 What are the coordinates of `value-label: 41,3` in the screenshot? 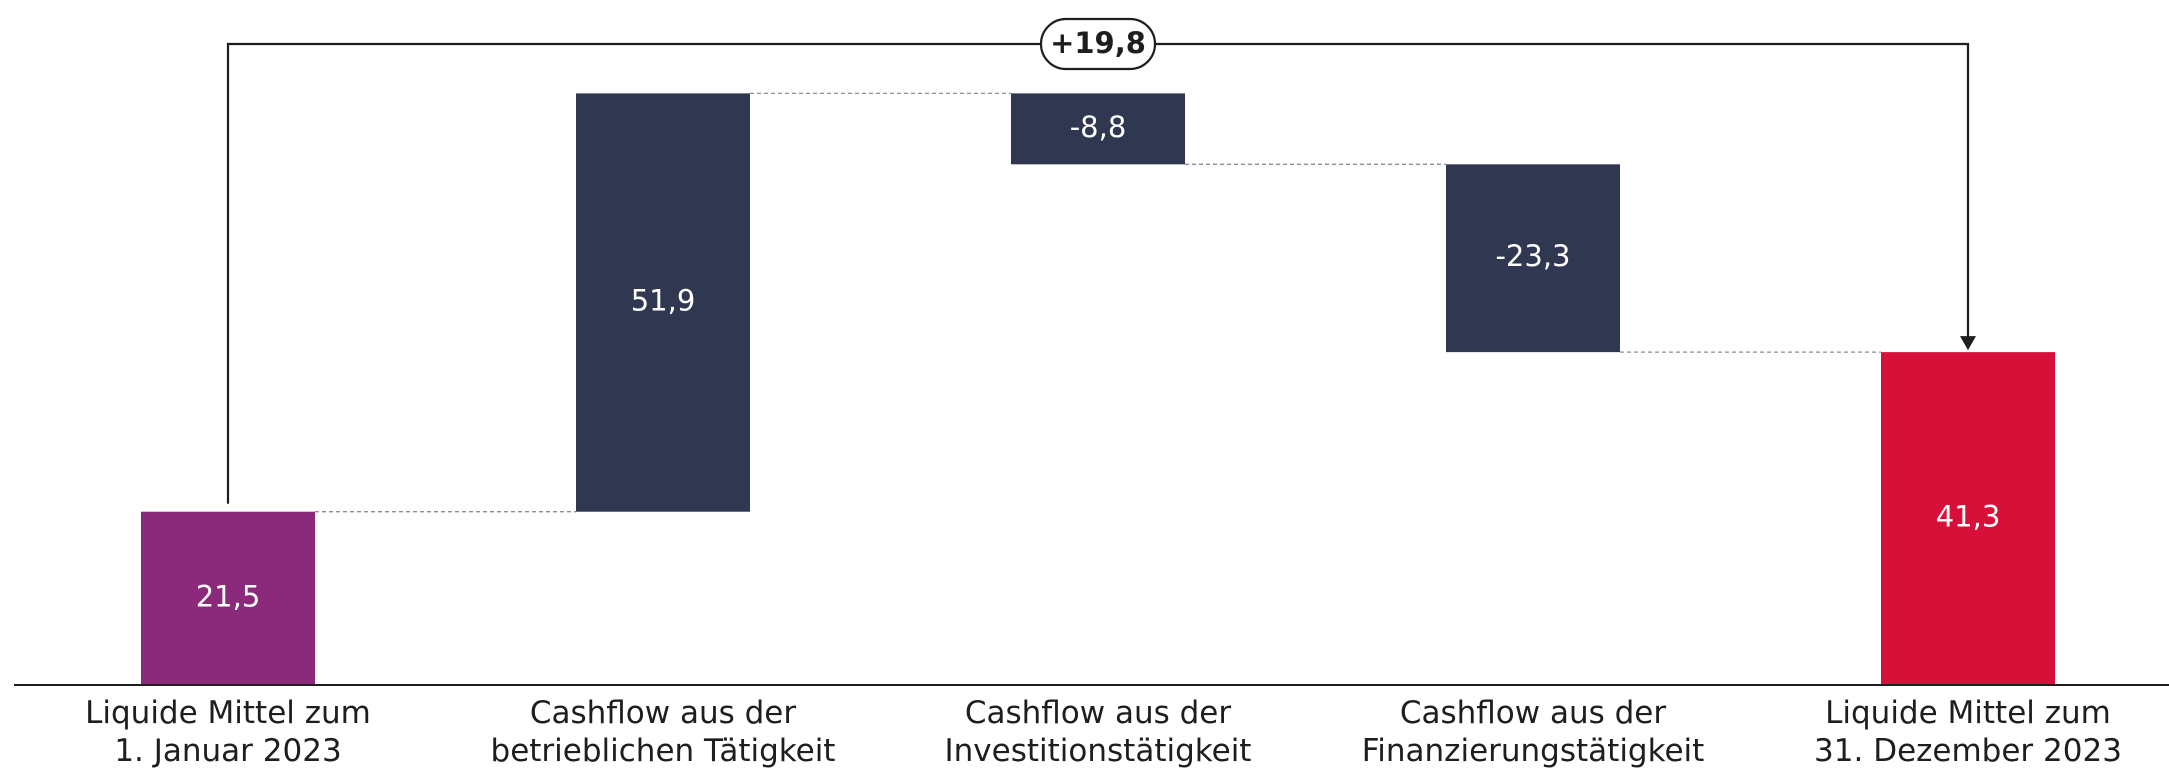 It's located at (1968, 517).